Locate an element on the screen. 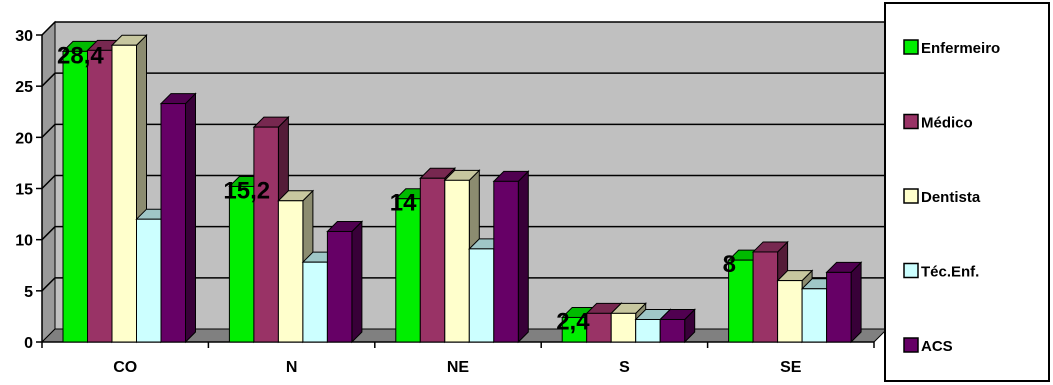 Image resolution: width=1053 pixels, height=385 pixels. y-tick-label: 0 is located at coordinates (28, 343).